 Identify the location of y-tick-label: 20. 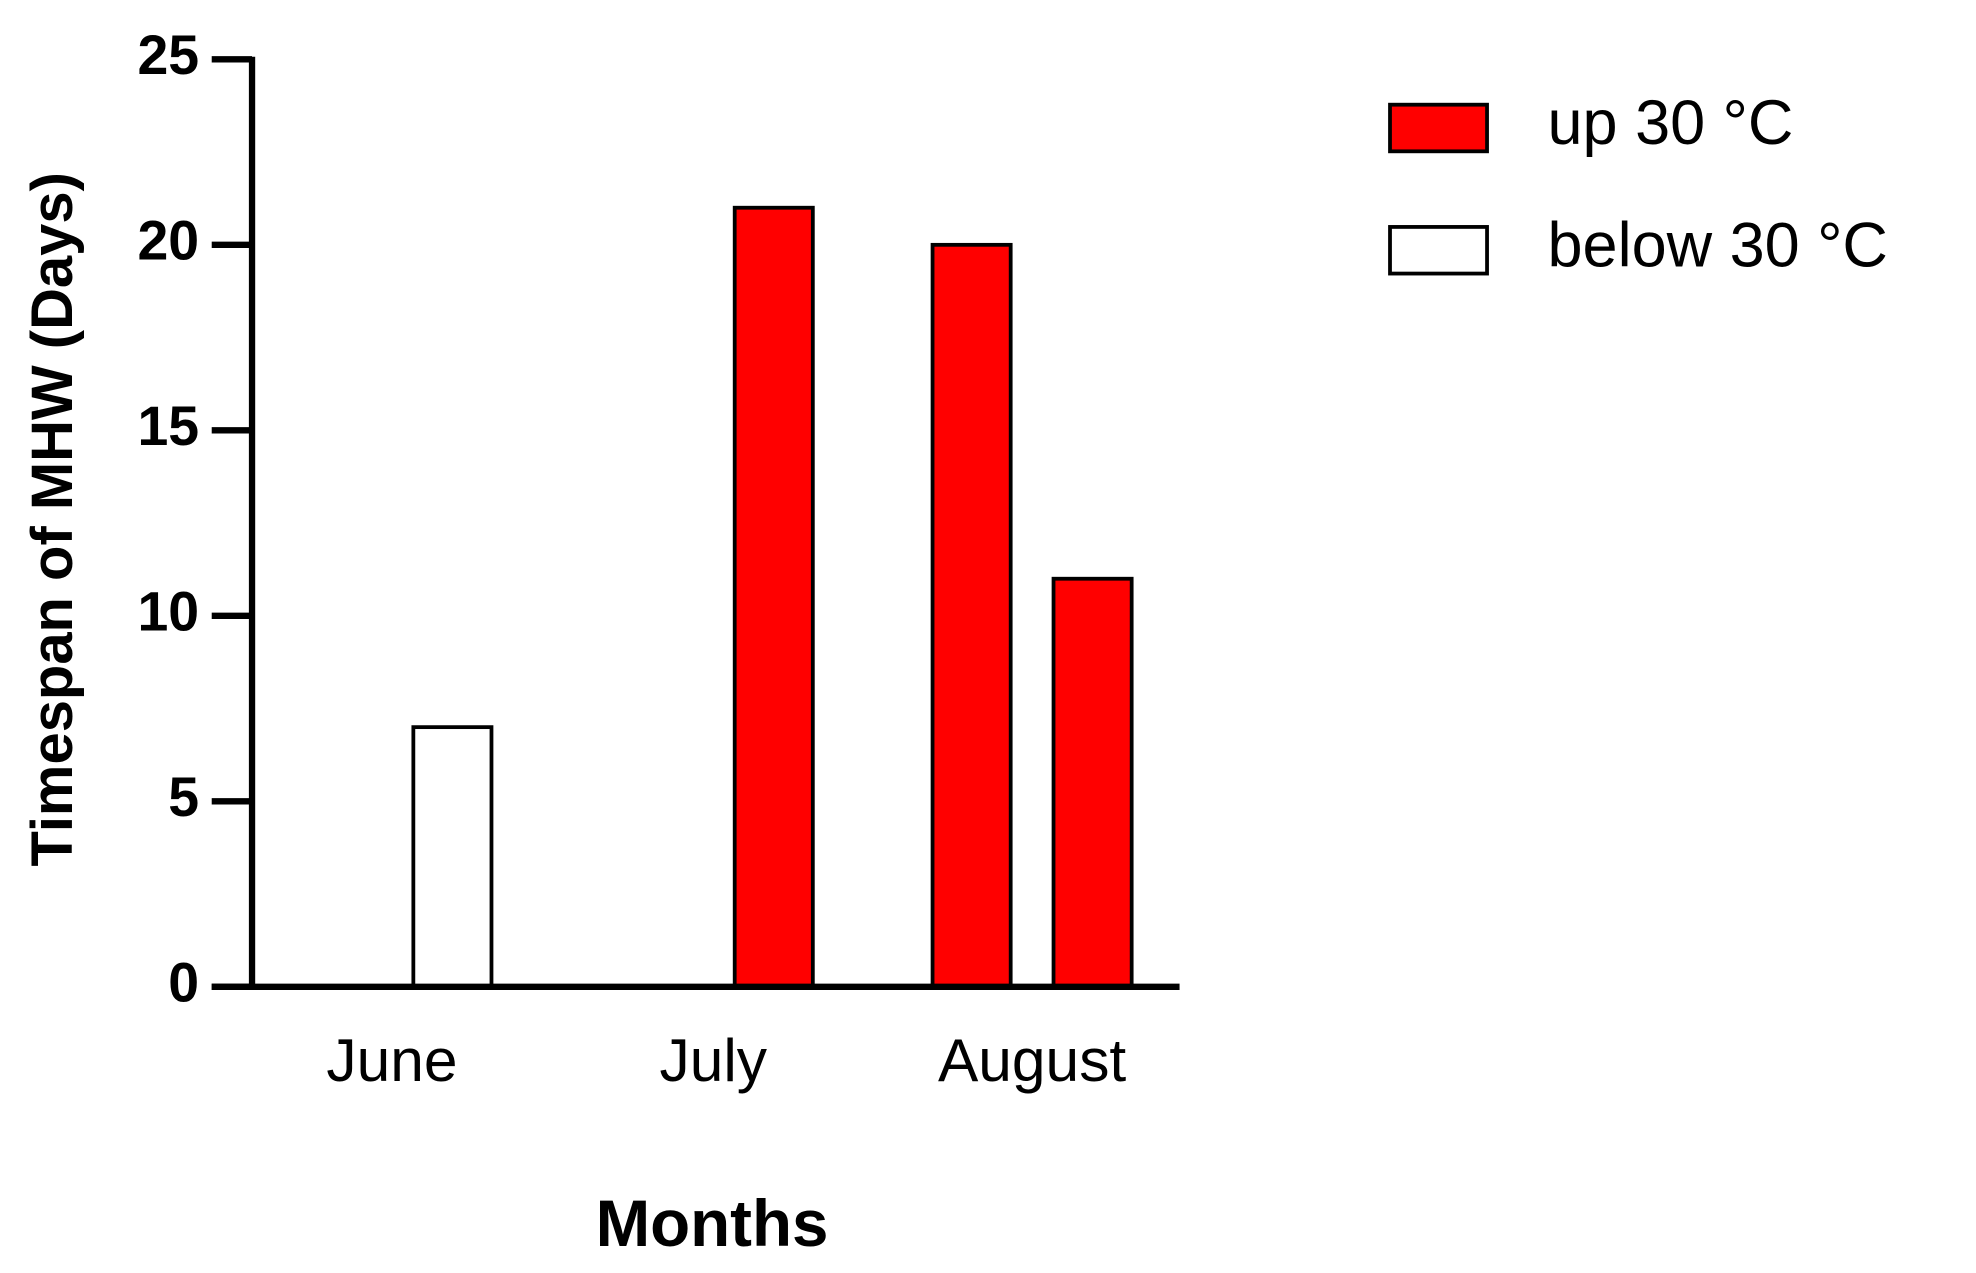
(168, 240).